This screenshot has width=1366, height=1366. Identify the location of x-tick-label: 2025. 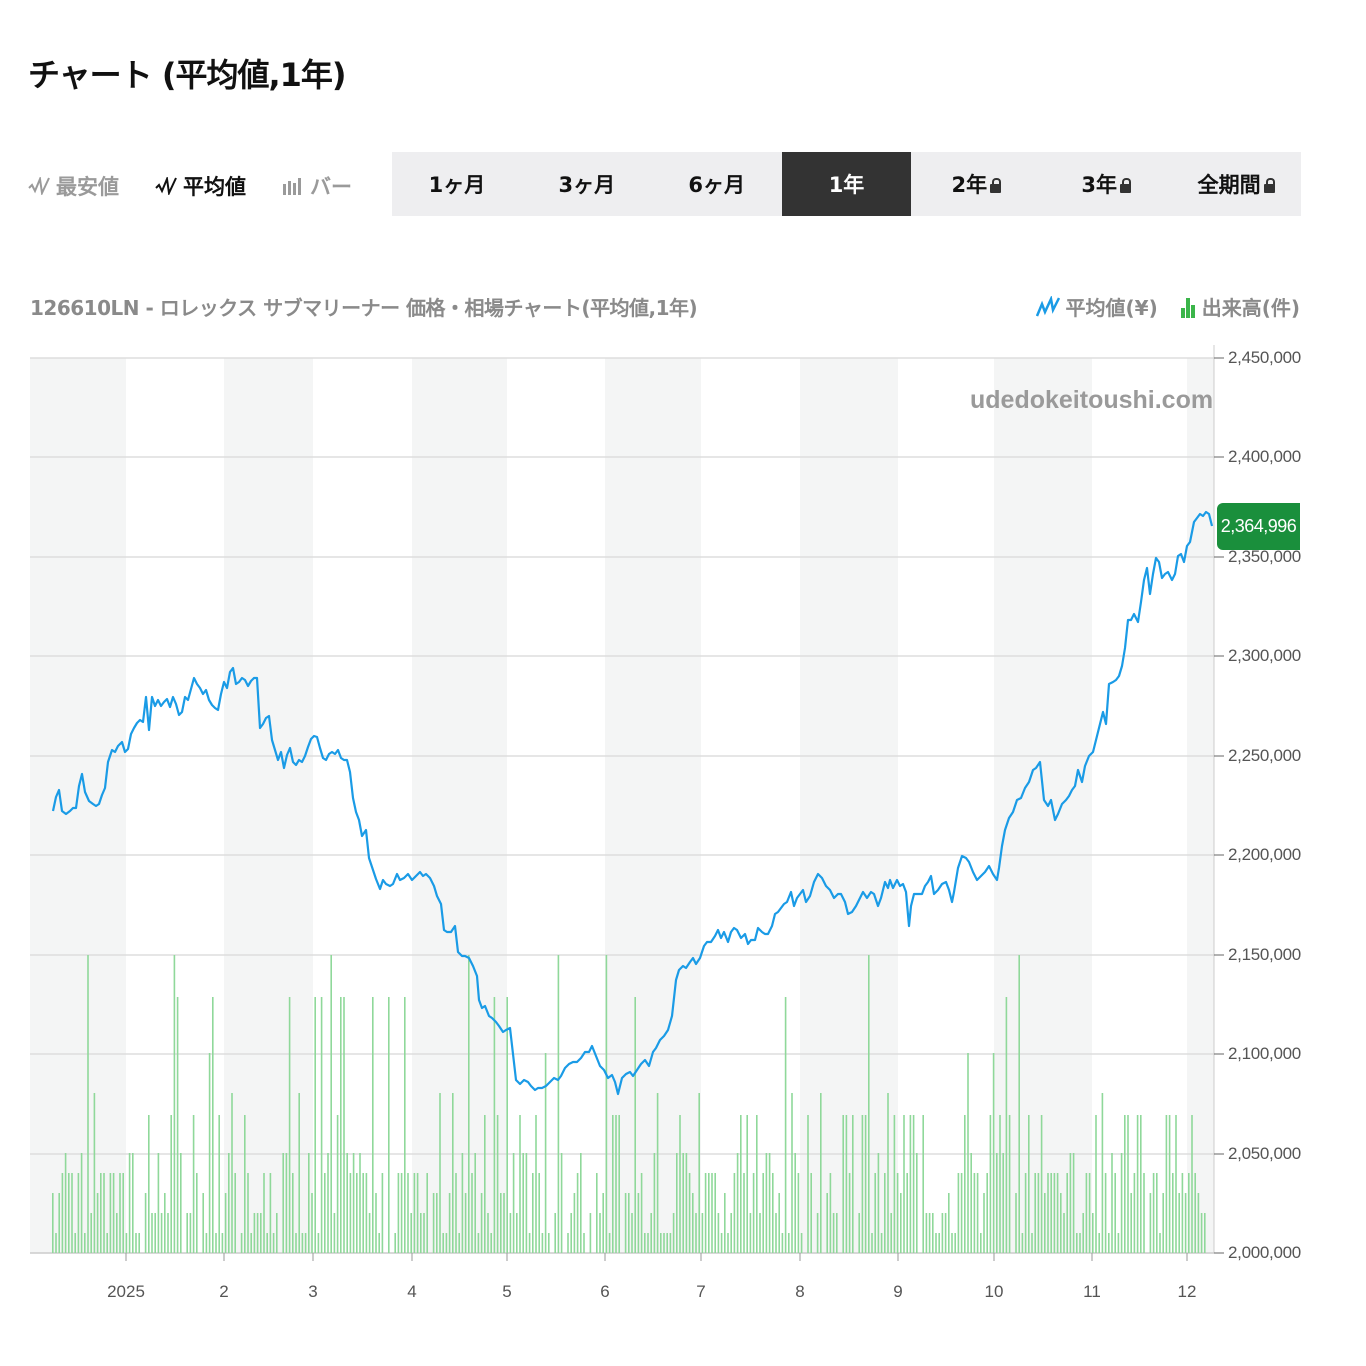
(126, 1291).